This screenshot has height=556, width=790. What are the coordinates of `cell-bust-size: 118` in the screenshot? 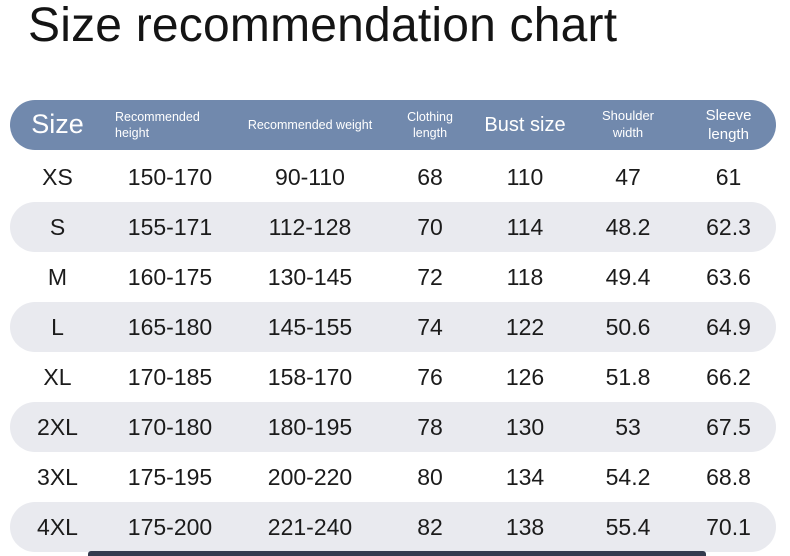 It's located at (525, 276).